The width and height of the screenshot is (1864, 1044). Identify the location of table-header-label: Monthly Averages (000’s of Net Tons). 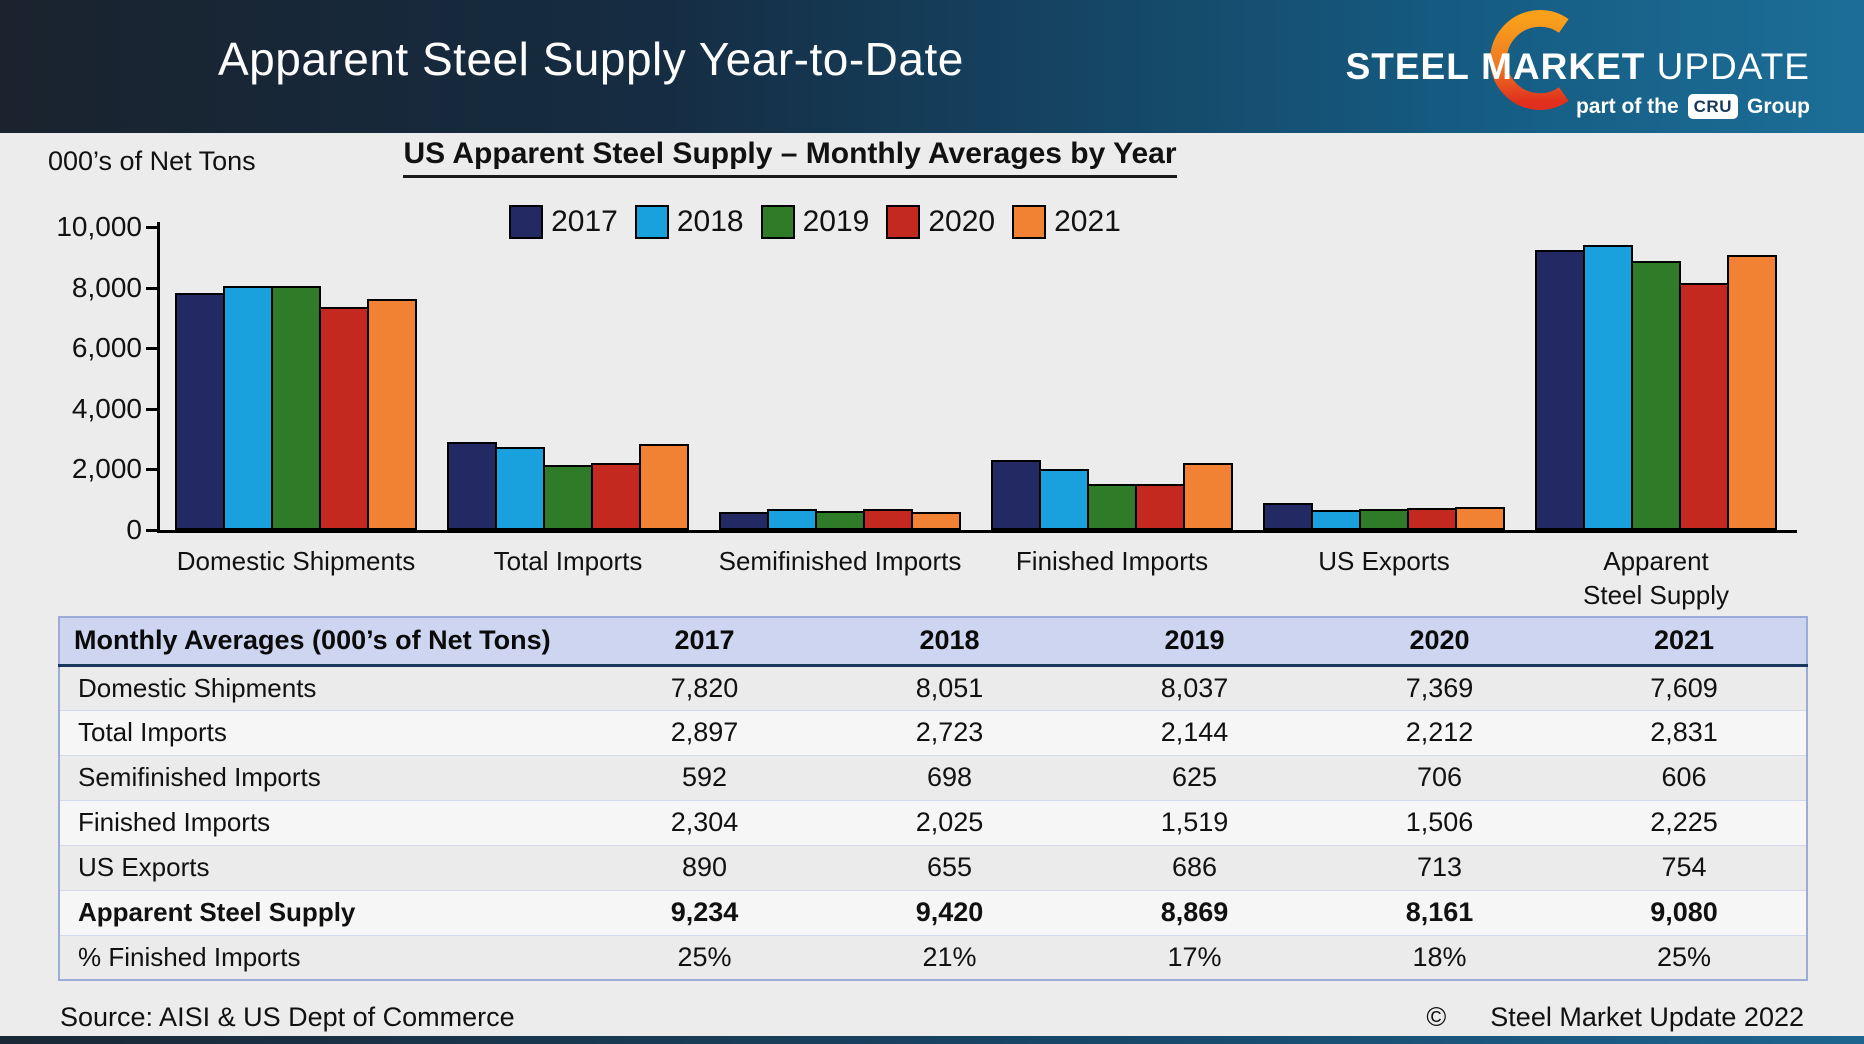
(312, 640).